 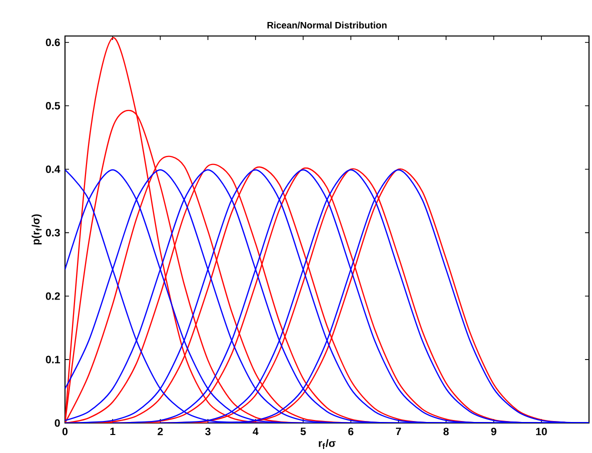 I want to click on x-tick-label: 3, so click(x=207, y=432).